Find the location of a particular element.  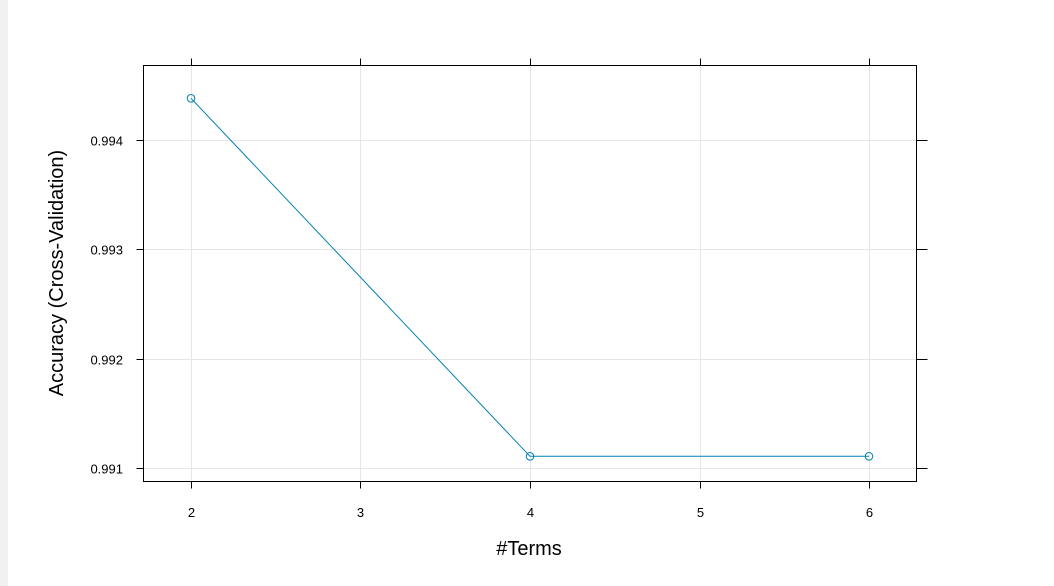

window-left-edge is located at coordinates (4, 293).